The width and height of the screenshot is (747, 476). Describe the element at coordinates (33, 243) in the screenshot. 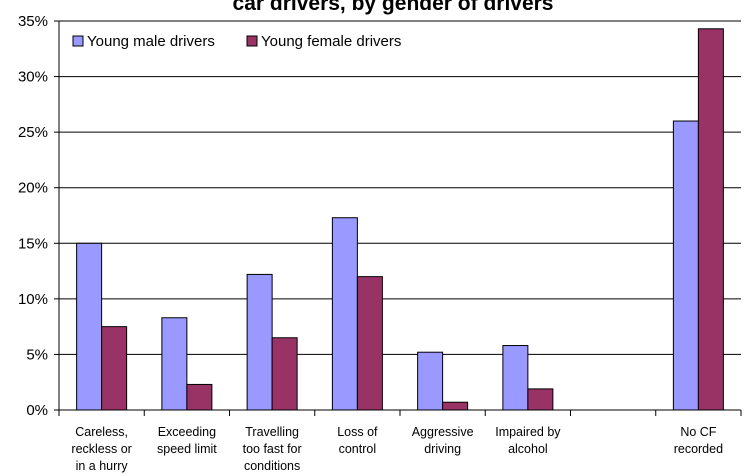

I see `y-tick-label: 15%` at that location.